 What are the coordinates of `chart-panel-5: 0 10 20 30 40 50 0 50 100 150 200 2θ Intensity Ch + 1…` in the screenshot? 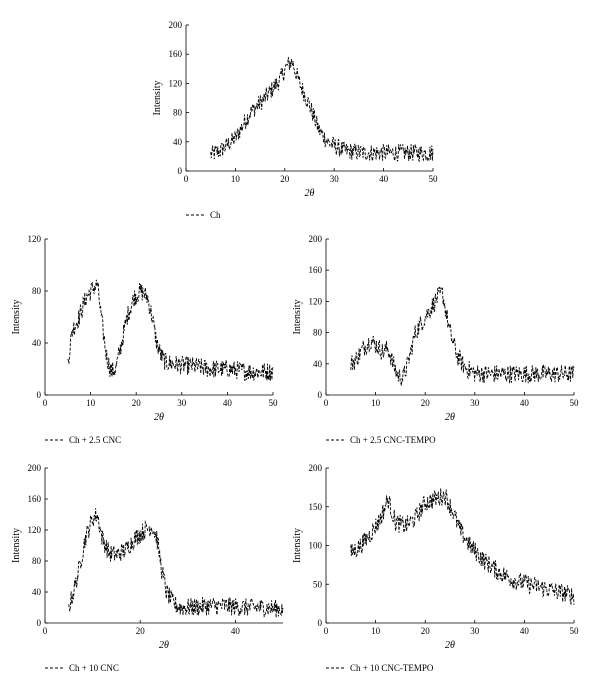 It's located at (435, 568).